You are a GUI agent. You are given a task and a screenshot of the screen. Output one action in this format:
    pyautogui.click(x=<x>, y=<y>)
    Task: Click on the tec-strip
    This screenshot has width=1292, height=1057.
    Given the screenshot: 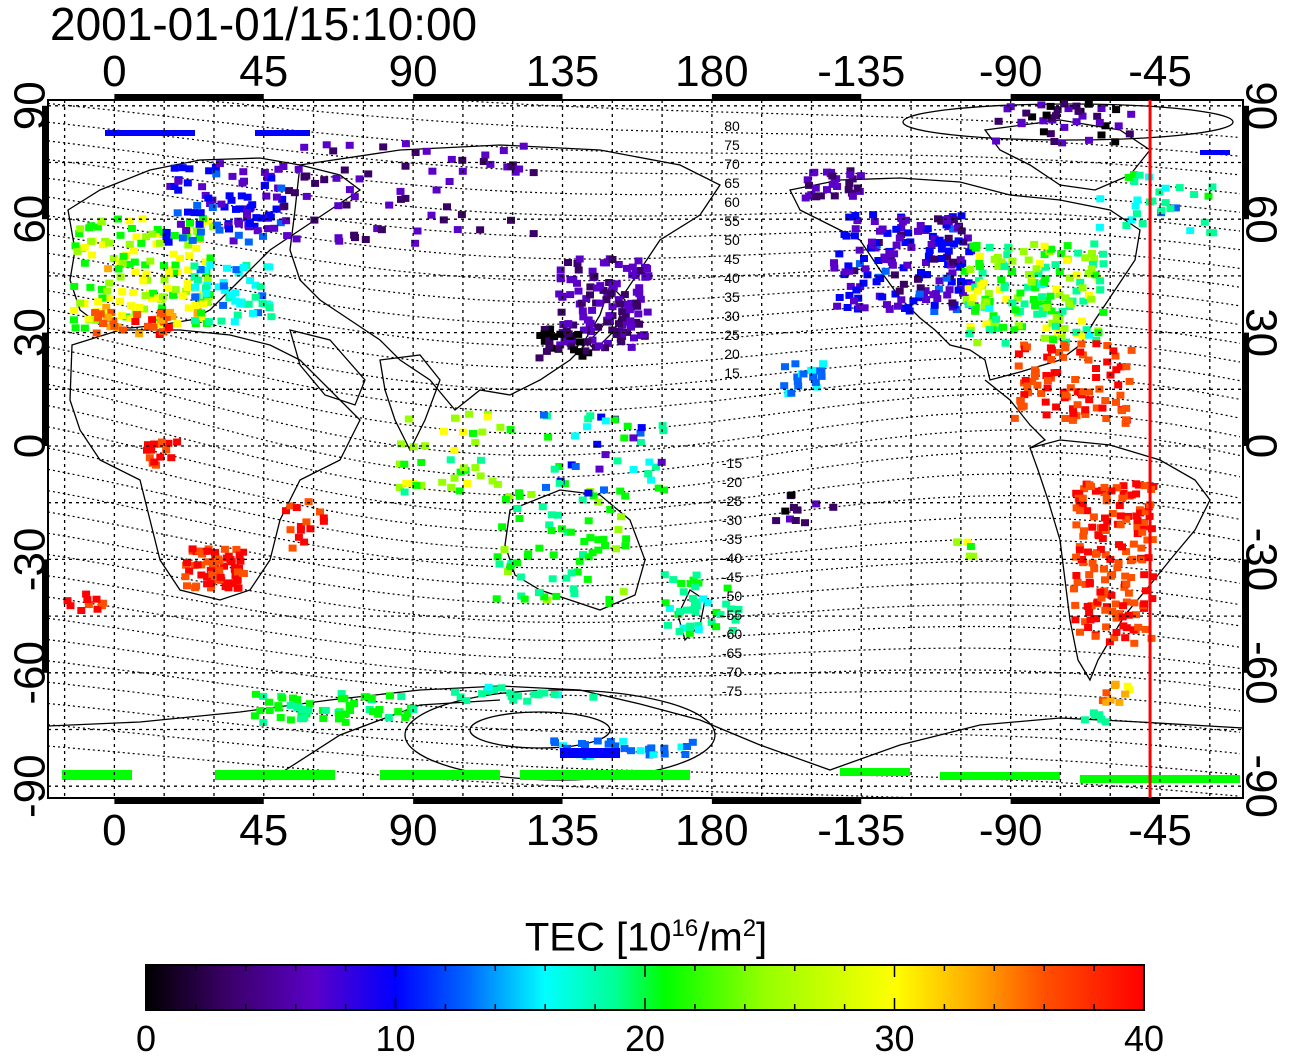 What is the action you would take?
    pyautogui.click(x=605, y=775)
    